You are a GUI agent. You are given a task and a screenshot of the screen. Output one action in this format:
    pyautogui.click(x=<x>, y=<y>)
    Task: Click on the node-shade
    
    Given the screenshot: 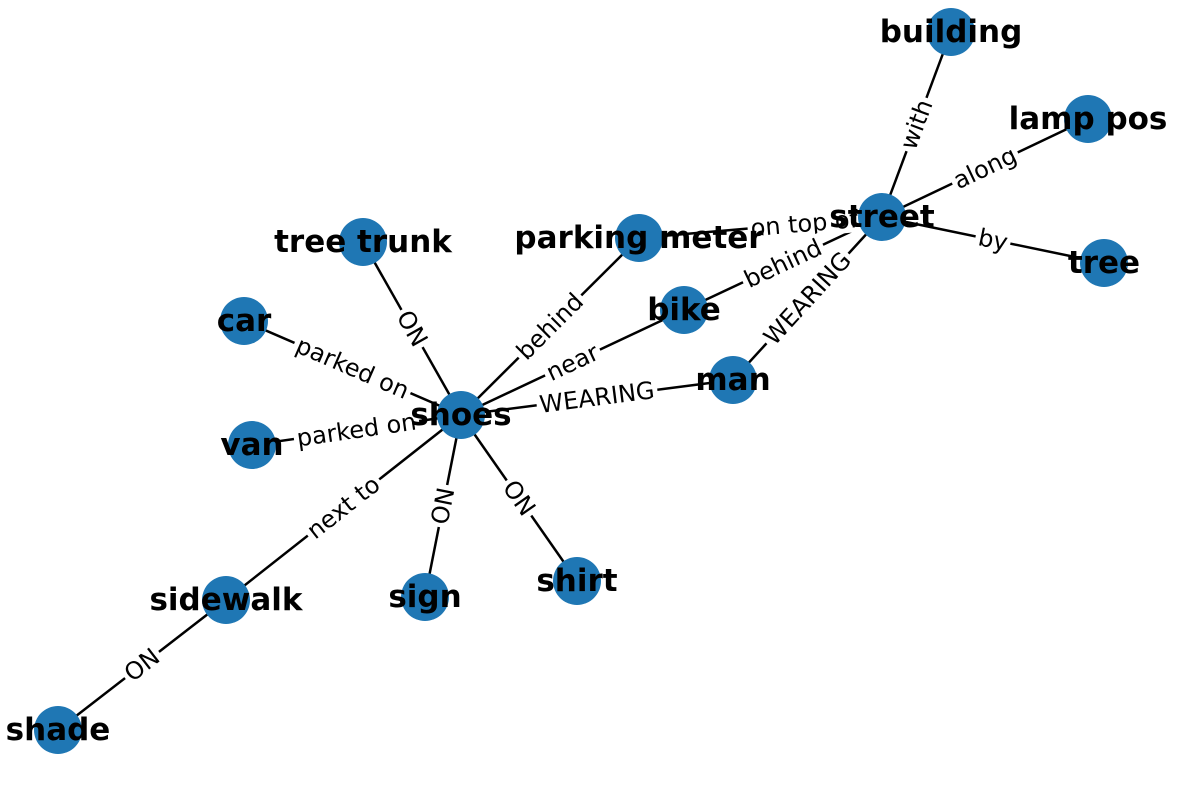 What is the action you would take?
    pyautogui.click(x=58, y=730)
    